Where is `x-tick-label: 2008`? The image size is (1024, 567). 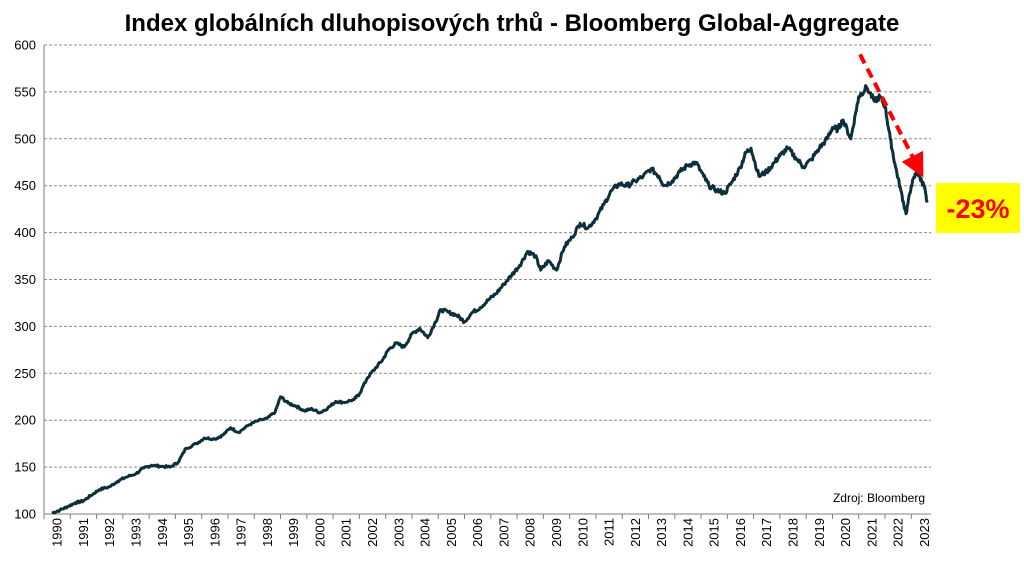
x-tick-label: 2008 is located at coordinates (530, 532).